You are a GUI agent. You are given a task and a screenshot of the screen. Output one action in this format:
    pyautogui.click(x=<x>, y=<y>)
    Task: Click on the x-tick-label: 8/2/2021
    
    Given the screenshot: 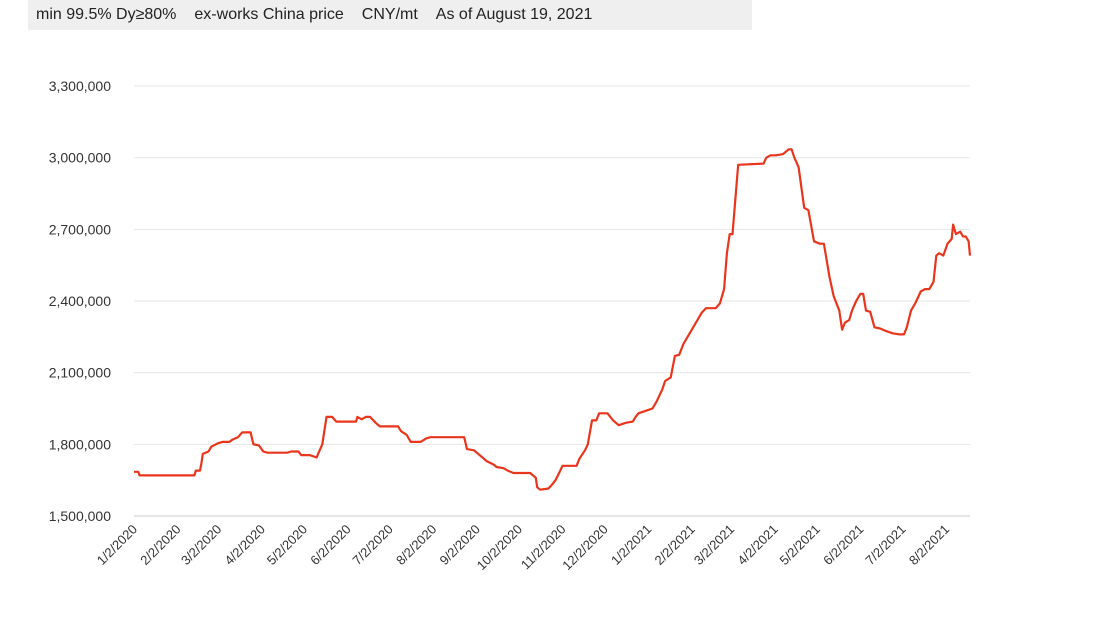 What is the action you would take?
    pyautogui.click(x=929, y=545)
    